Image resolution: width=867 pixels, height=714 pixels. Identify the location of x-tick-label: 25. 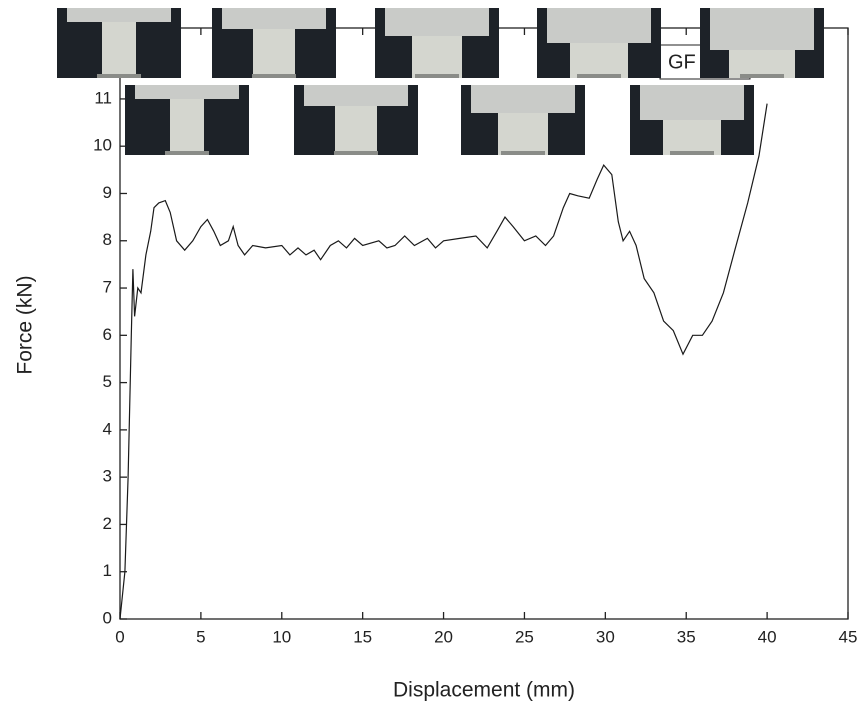
(524, 636).